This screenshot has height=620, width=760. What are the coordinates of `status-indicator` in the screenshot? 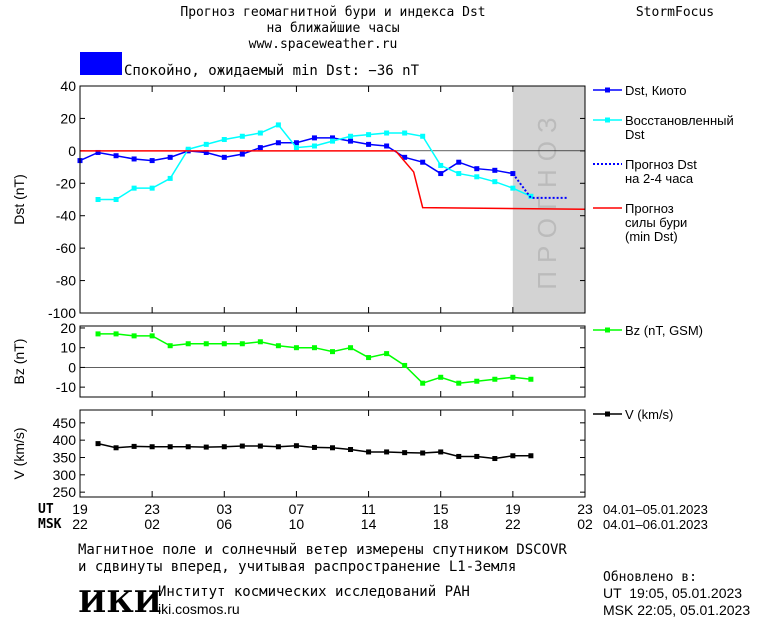 It's located at (101, 63).